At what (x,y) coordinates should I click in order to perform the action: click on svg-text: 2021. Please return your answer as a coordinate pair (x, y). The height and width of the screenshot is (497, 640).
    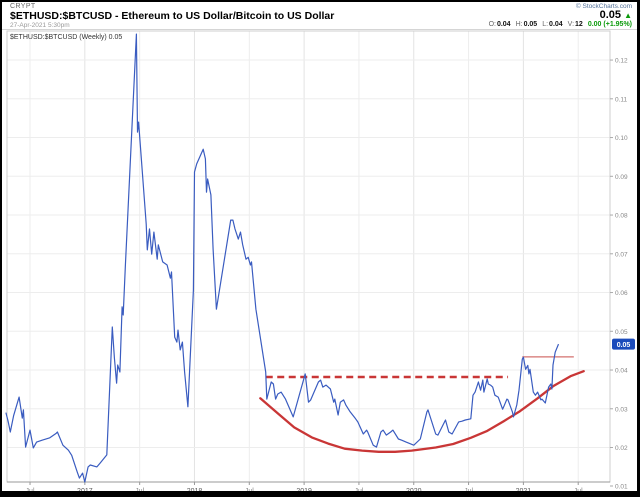
    Looking at the image, I should click on (524, 489).